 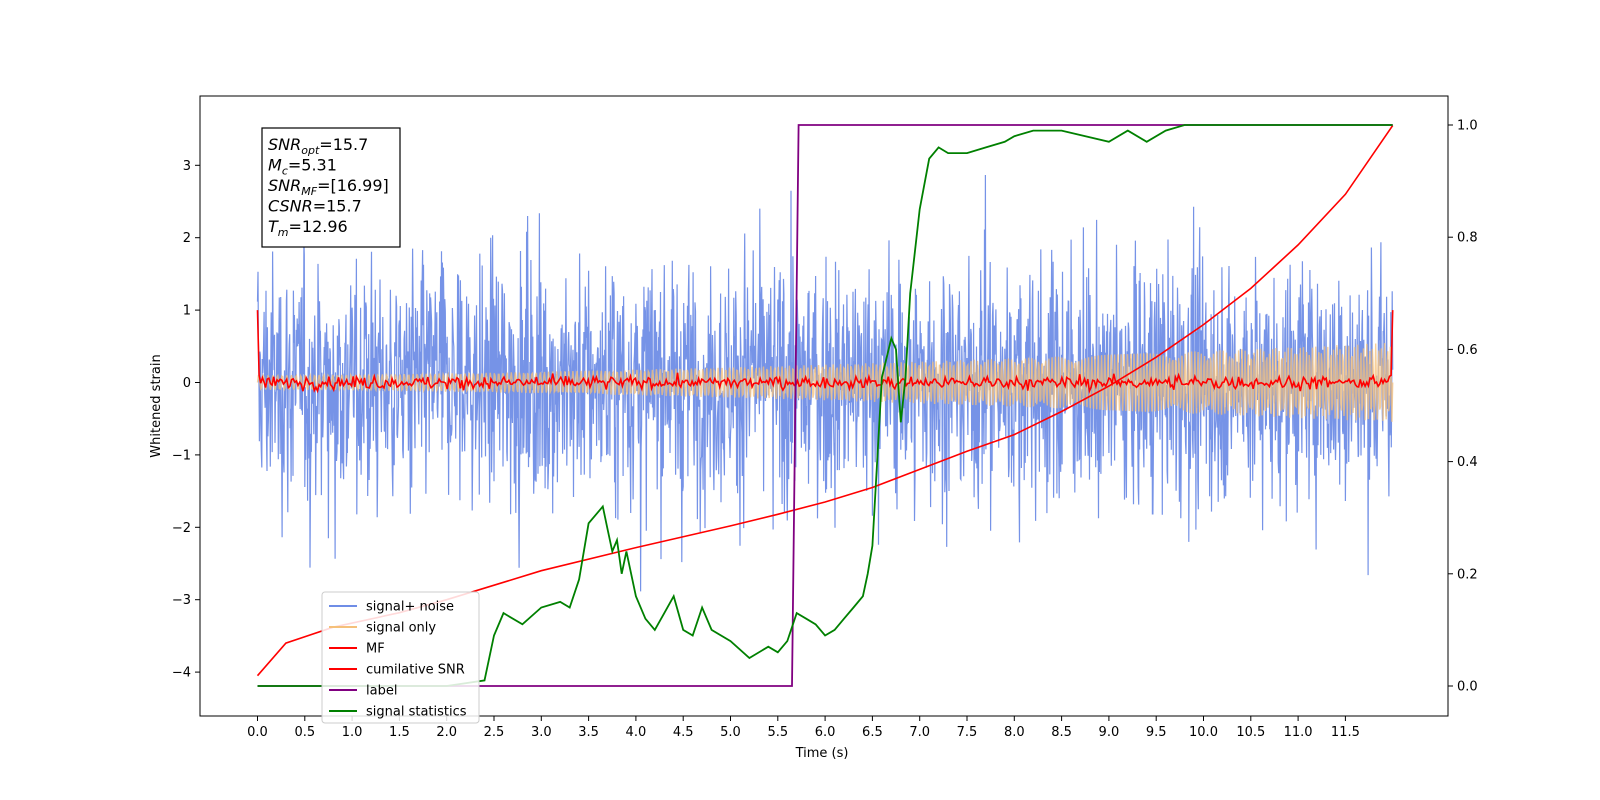 What do you see at coordinates (1467, 687) in the screenshot?
I see `y-right-tick-label: 0.0` at bounding box center [1467, 687].